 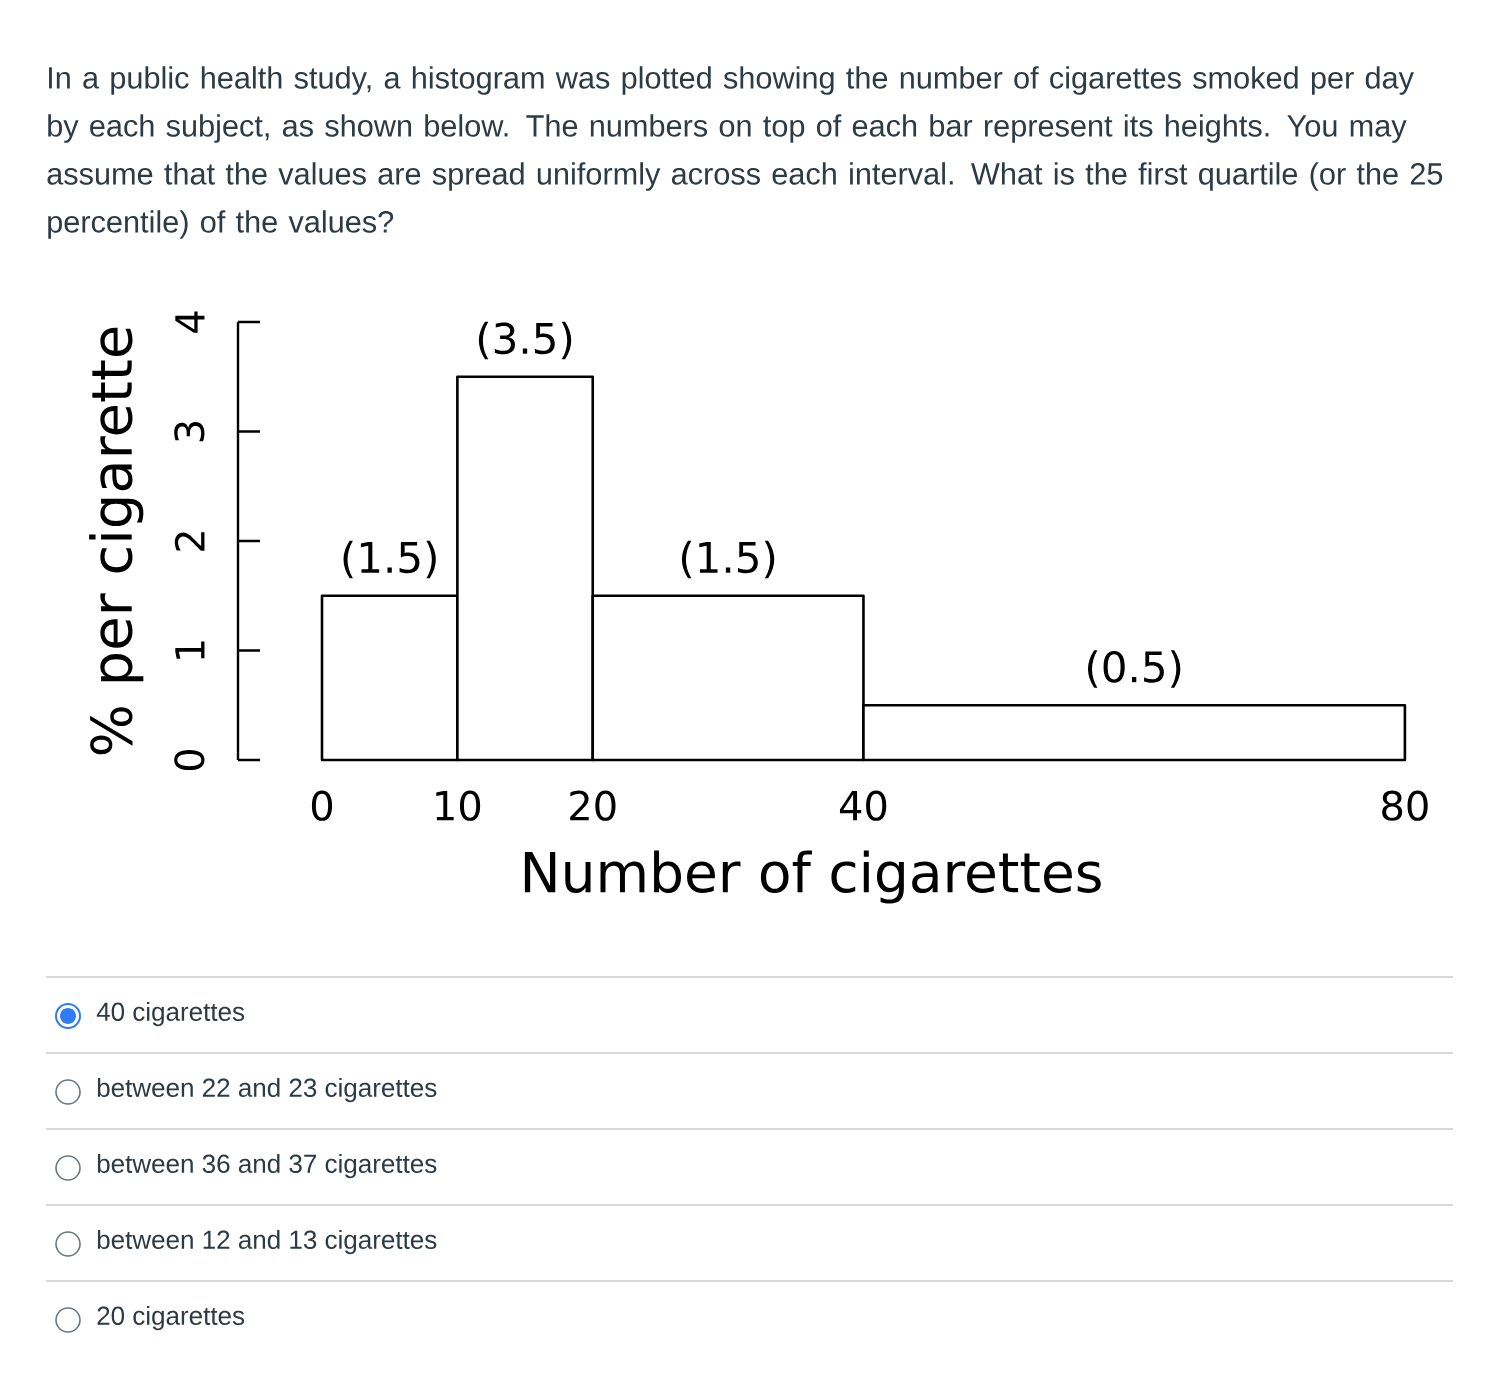 What do you see at coordinates (1134, 669) in the screenshot?
I see `data-label: (0.5)` at bounding box center [1134, 669].